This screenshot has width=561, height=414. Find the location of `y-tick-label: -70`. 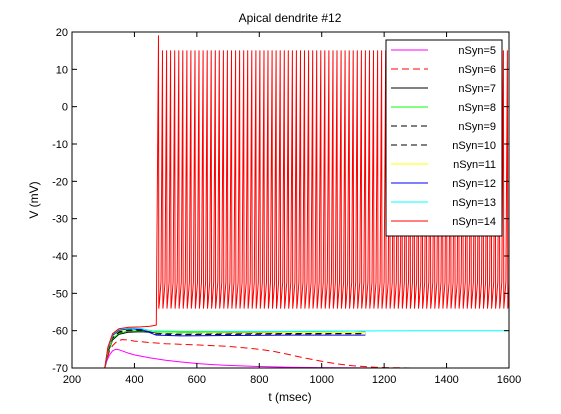

y-tick-label: -70 is located at coordinates (60, 369).